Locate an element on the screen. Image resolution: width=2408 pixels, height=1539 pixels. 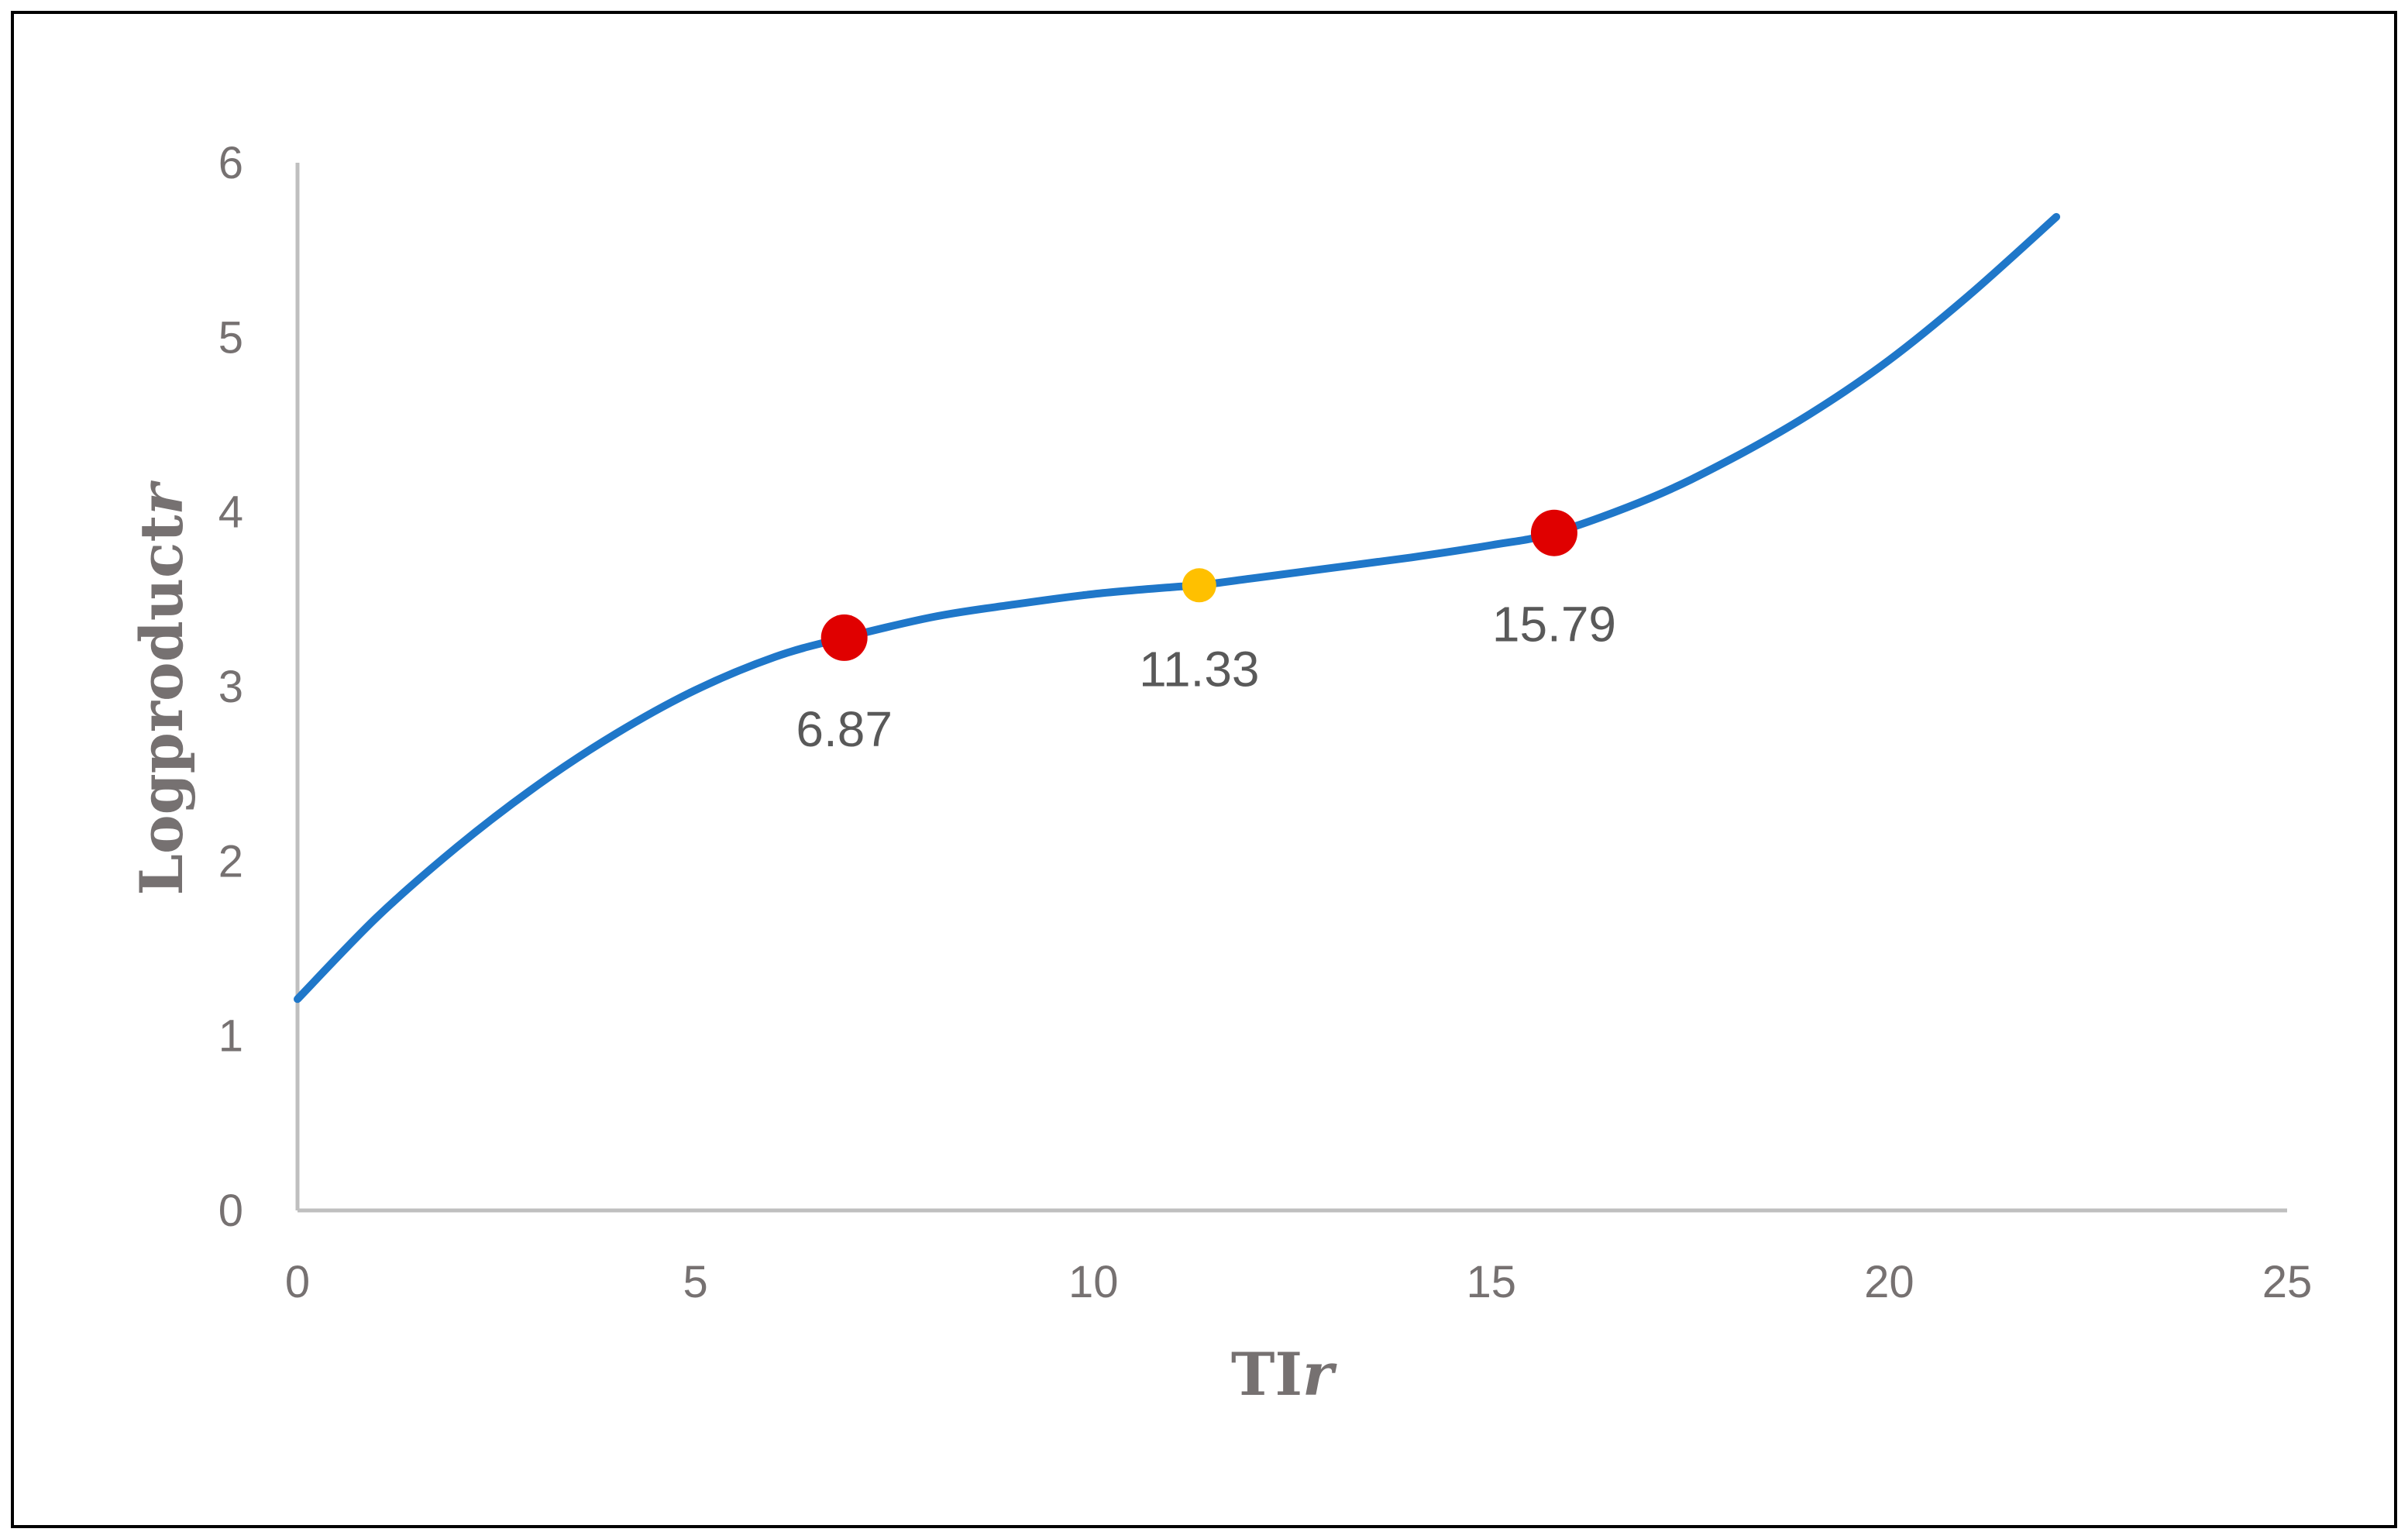
x-tick-label: 15 is located at coordinates (1492, 1282).